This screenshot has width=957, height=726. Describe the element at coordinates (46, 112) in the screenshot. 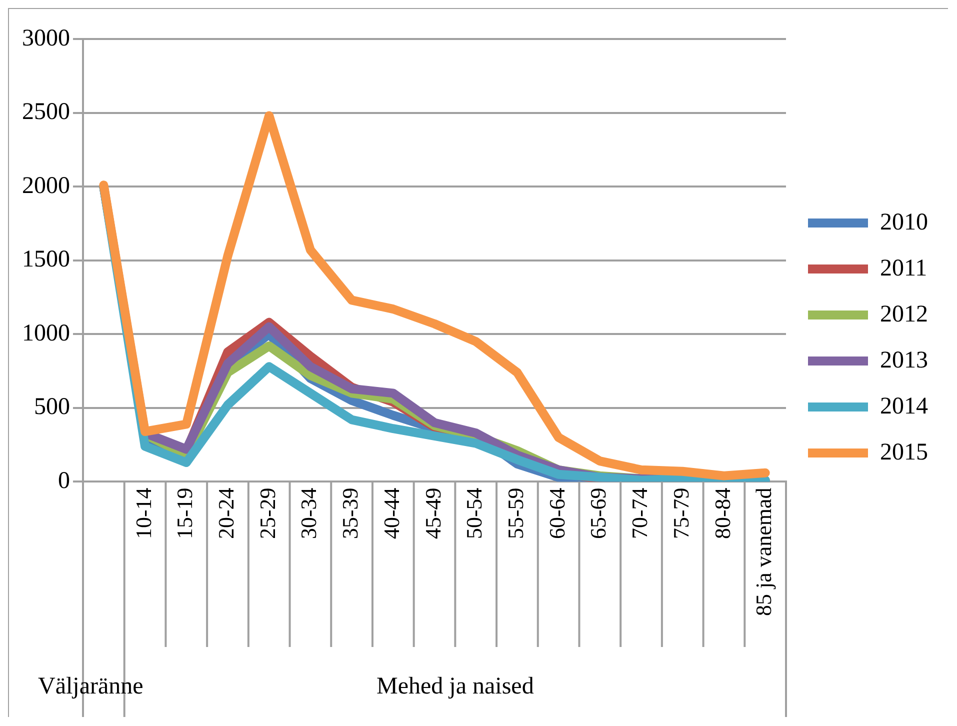

I see `y-tick-label: 2500` at that location.